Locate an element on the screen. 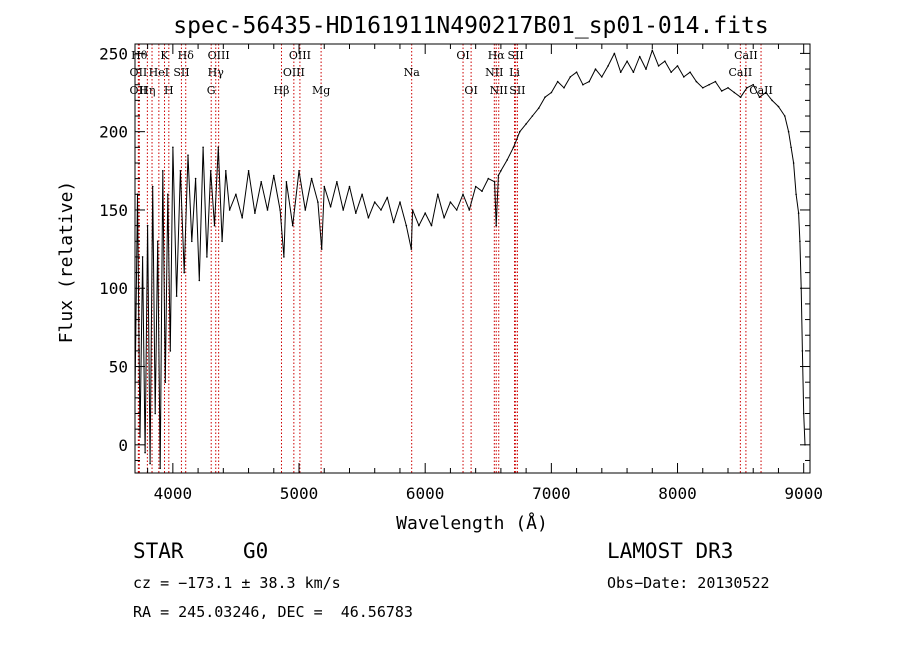  survey-name: LAMOST DR3 is located at coordinates (670, 551).